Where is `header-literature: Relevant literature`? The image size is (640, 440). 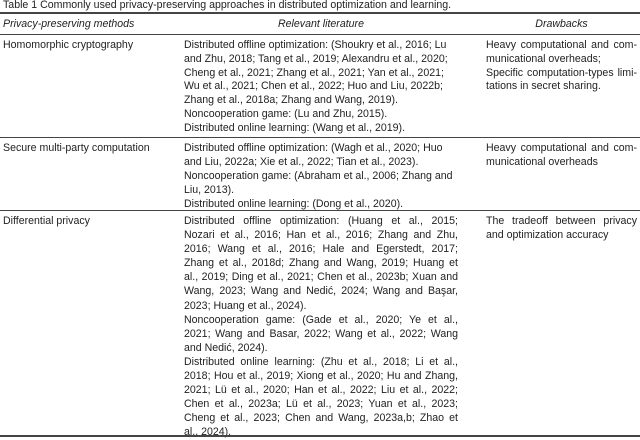 header-literature: Relevant literature is located at coordinates (321, 24).